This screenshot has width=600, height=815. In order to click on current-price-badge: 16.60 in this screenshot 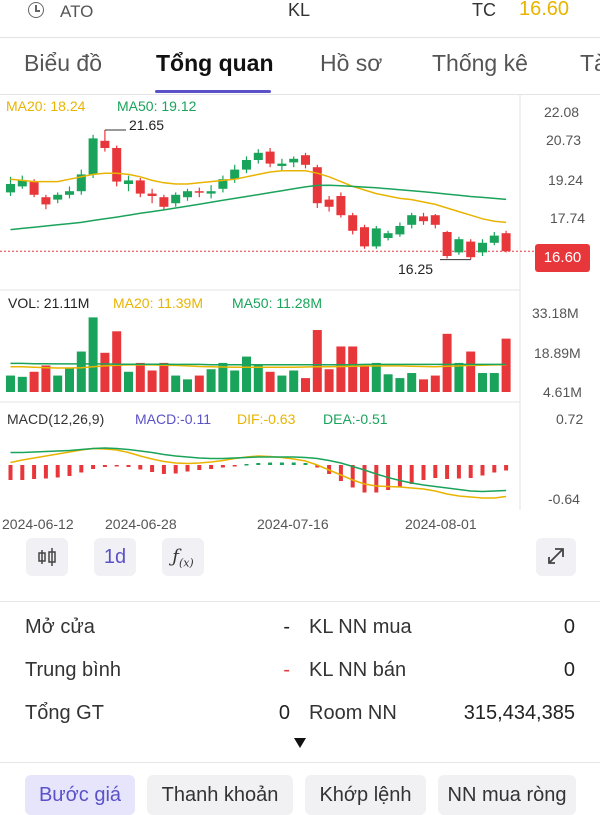, I will do `click(562, 258)`.